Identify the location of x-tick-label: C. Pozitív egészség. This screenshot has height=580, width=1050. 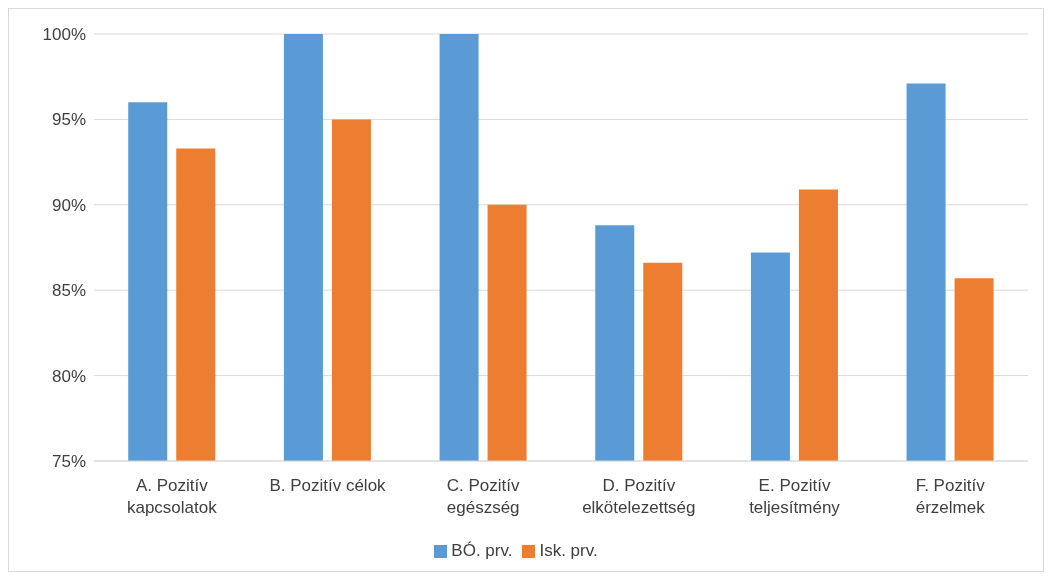
(483, 496).